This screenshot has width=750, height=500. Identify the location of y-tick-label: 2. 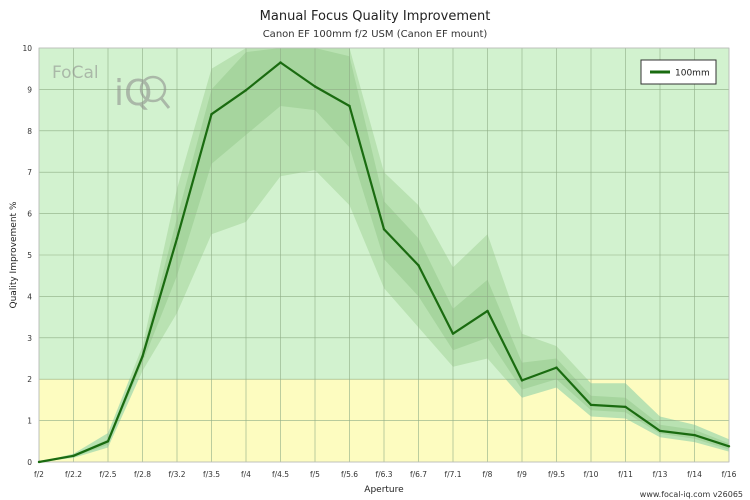
(29, 379).